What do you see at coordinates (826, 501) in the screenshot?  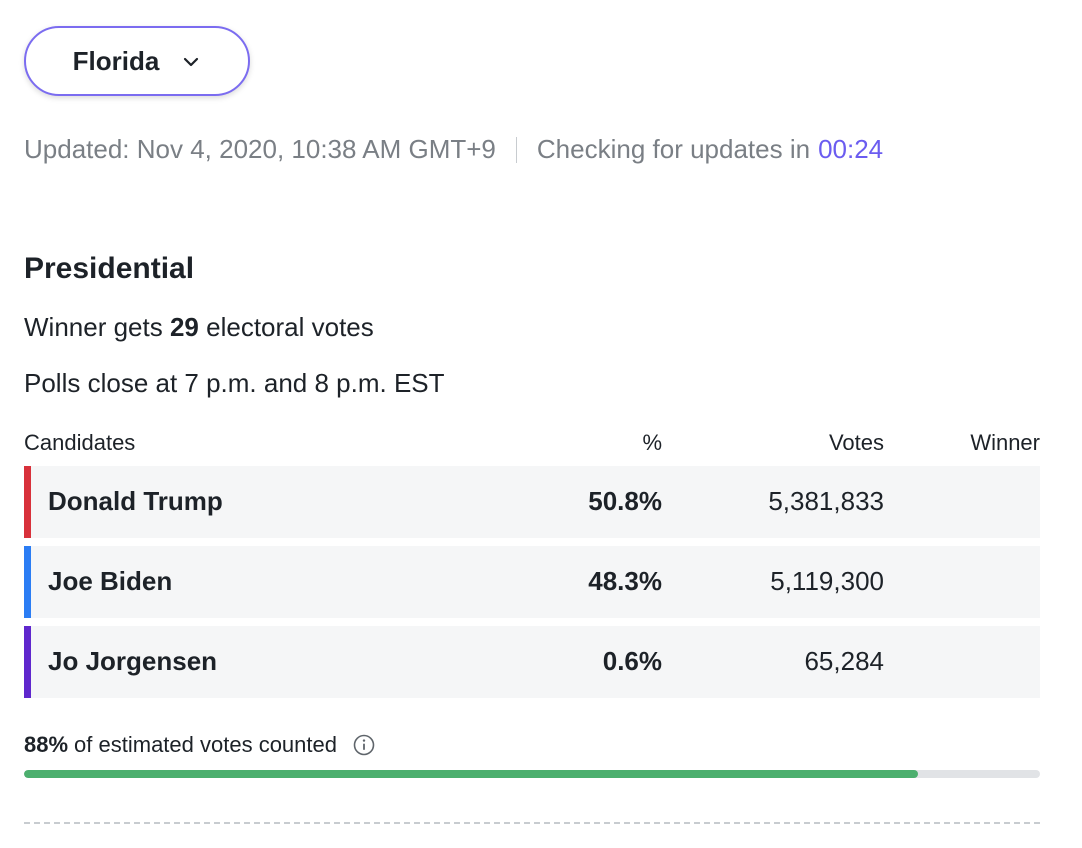 I see `candidate-votes: 5,381,833` at bounding box center [826, 501].